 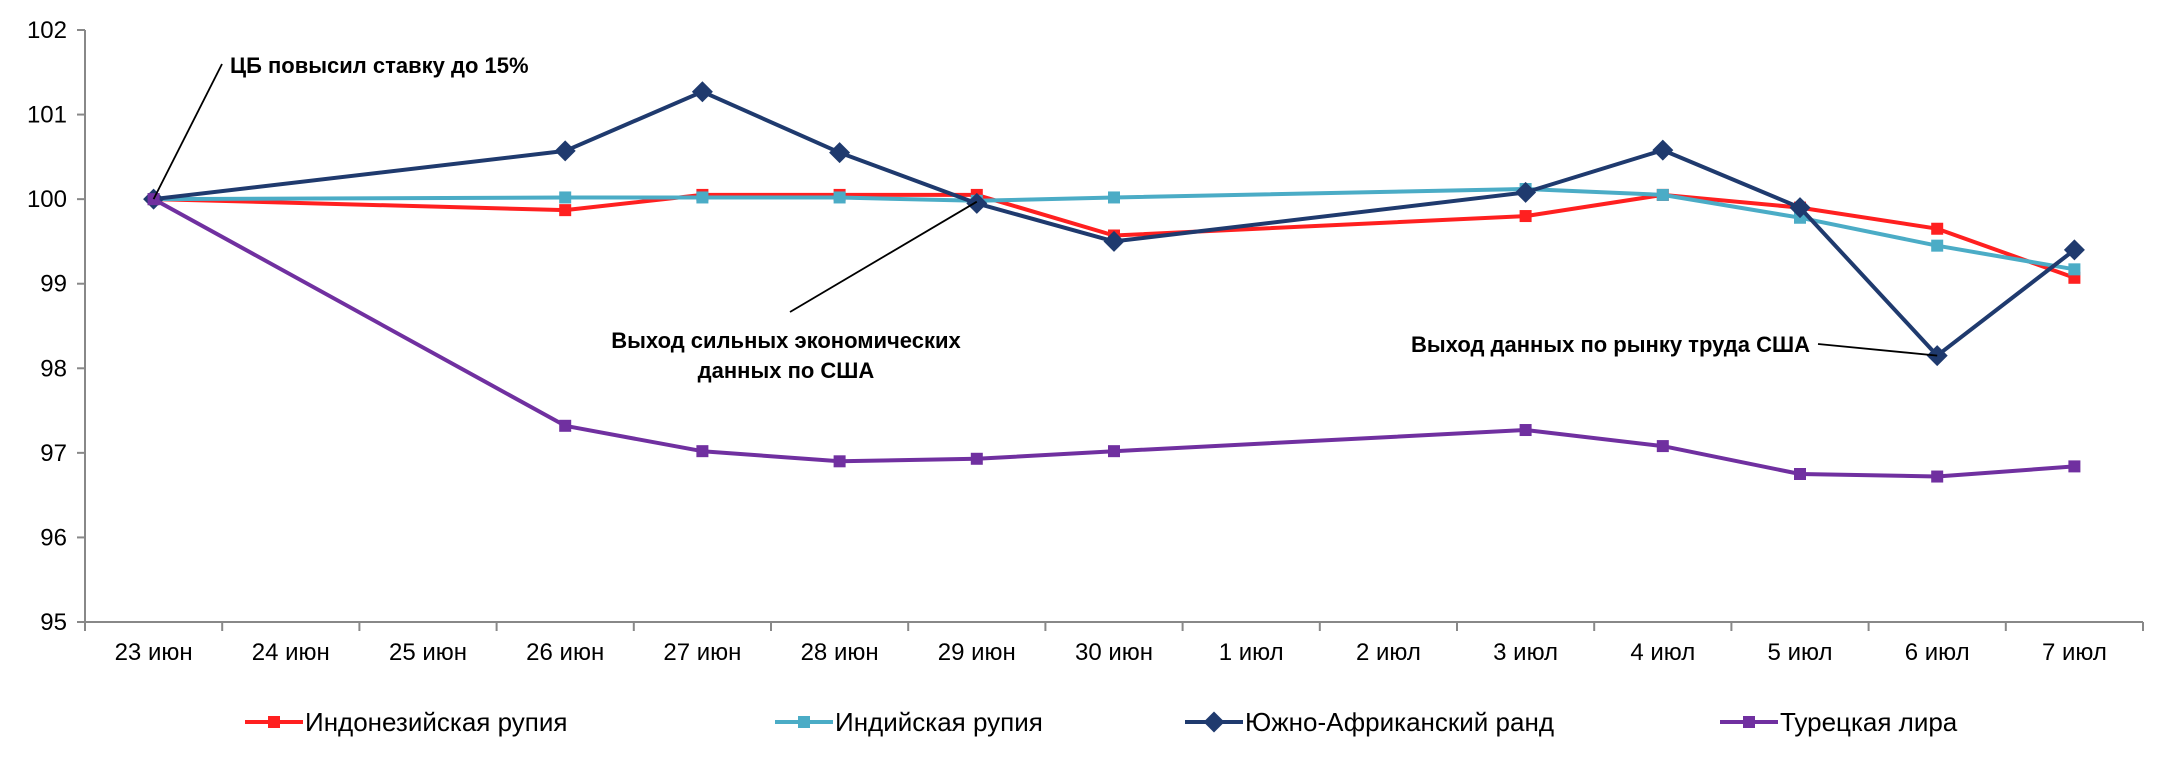 I want to click on x-tick-label: 4 июл, so click(x=1662, y=652).